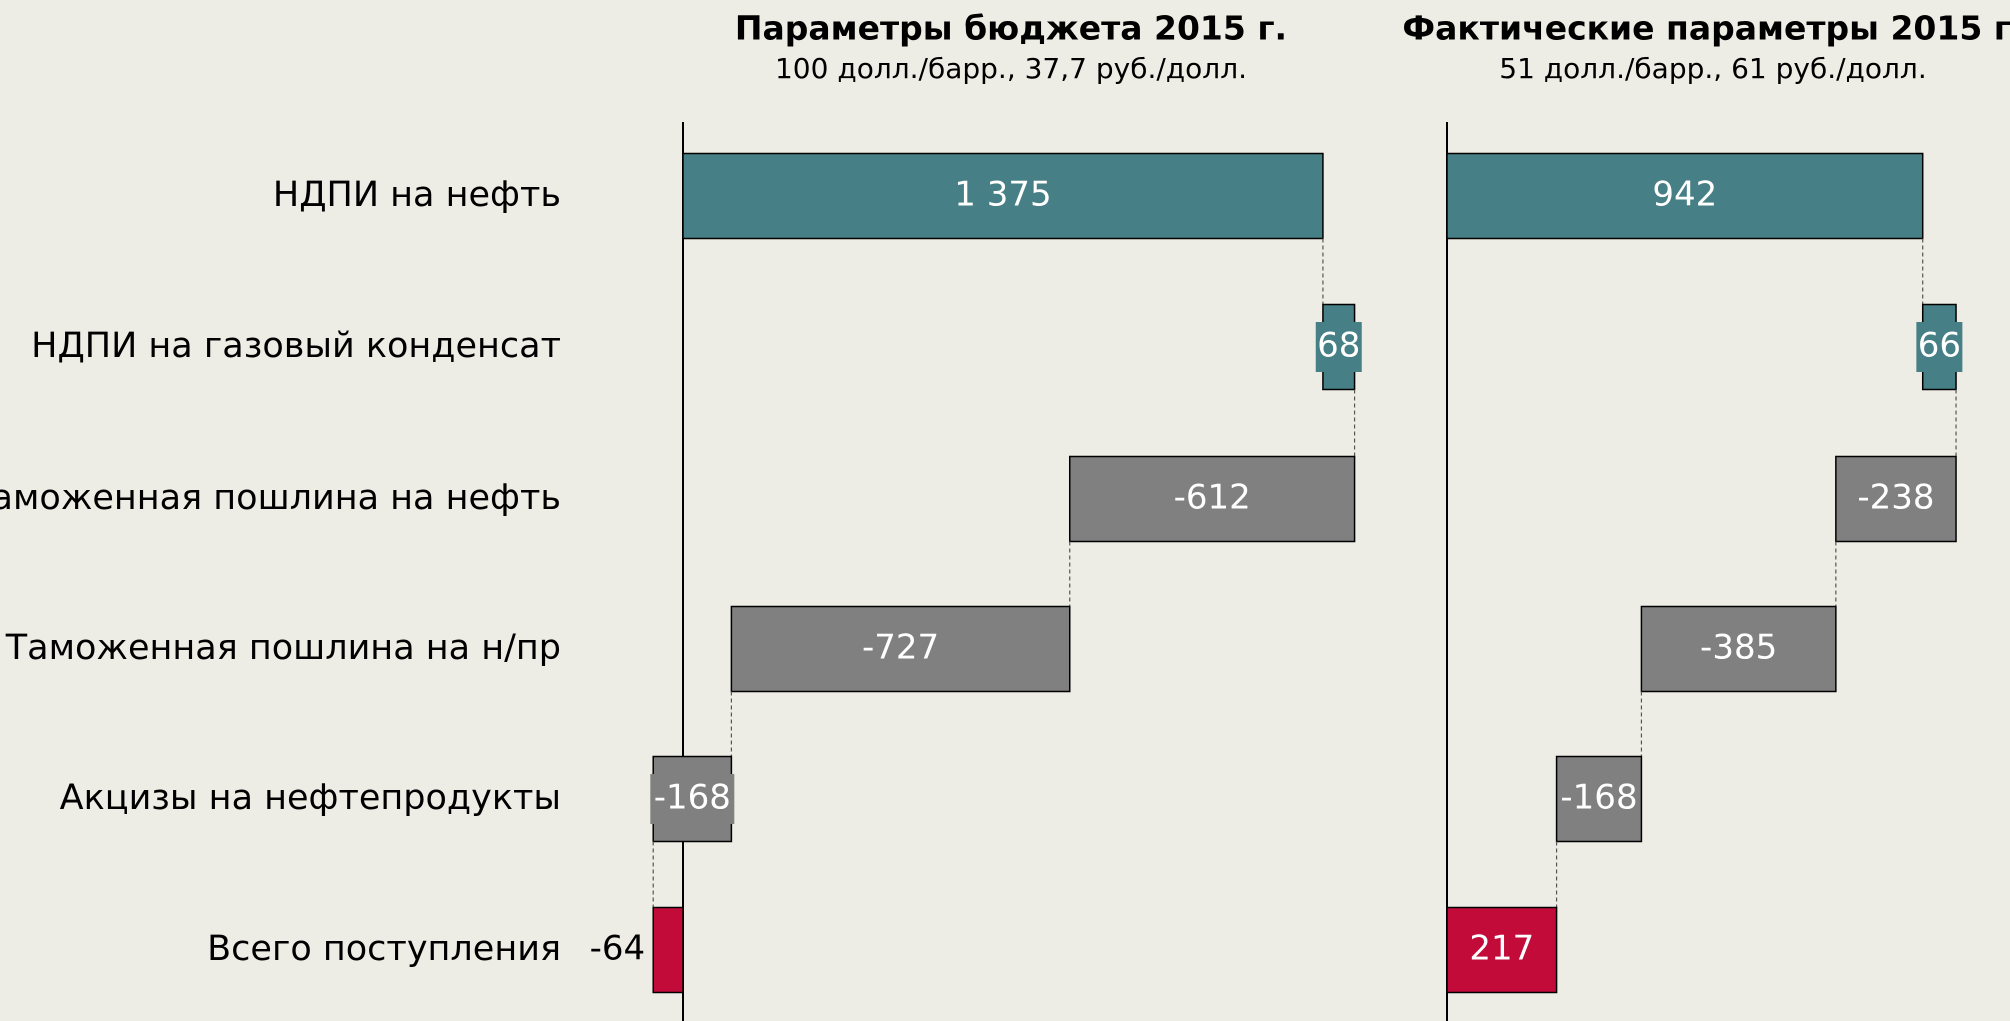 The width and height of the screenshot is (2010, 1021). I want to click on value-label: 217, so click(1501, 949).